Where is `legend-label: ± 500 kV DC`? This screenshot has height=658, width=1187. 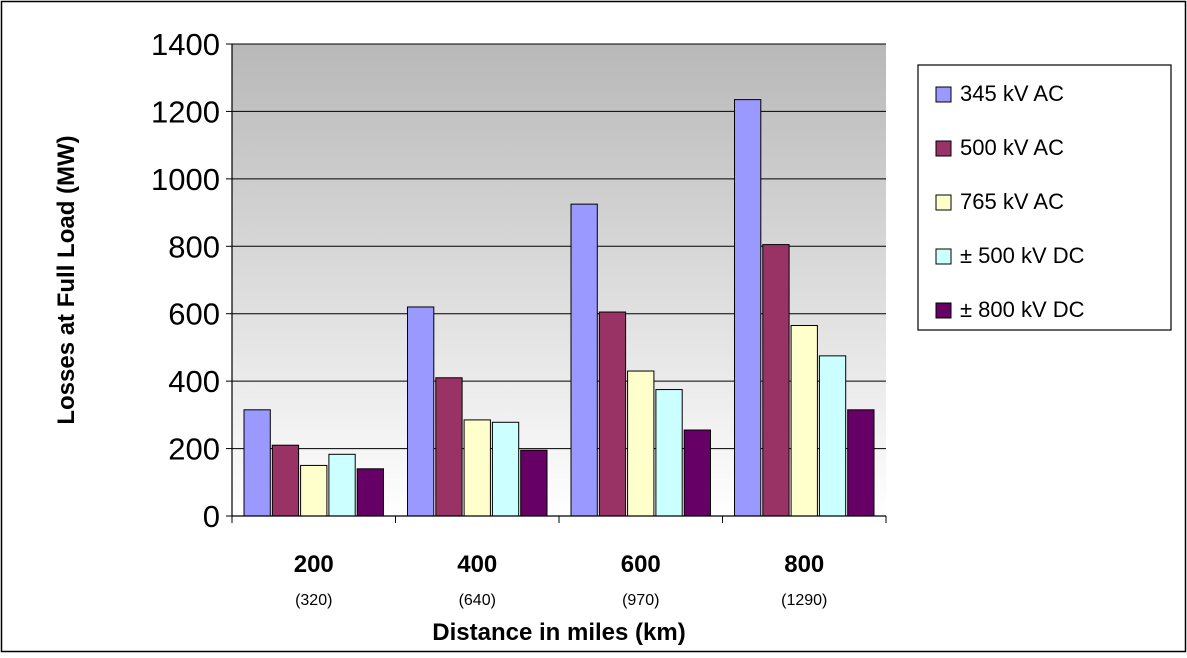
legend-label: ± 500 kV DC is located at coordinates (1022, 255).